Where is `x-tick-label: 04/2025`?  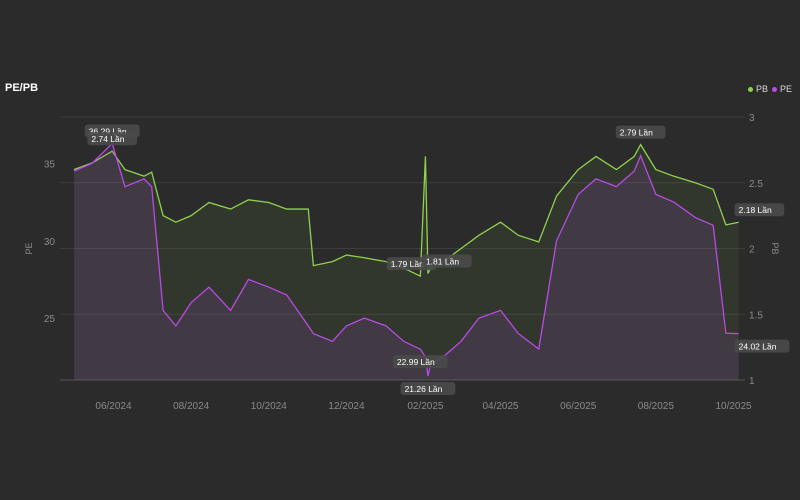
x-tick-label: 04/2025 is located at coordinates (500, 406).